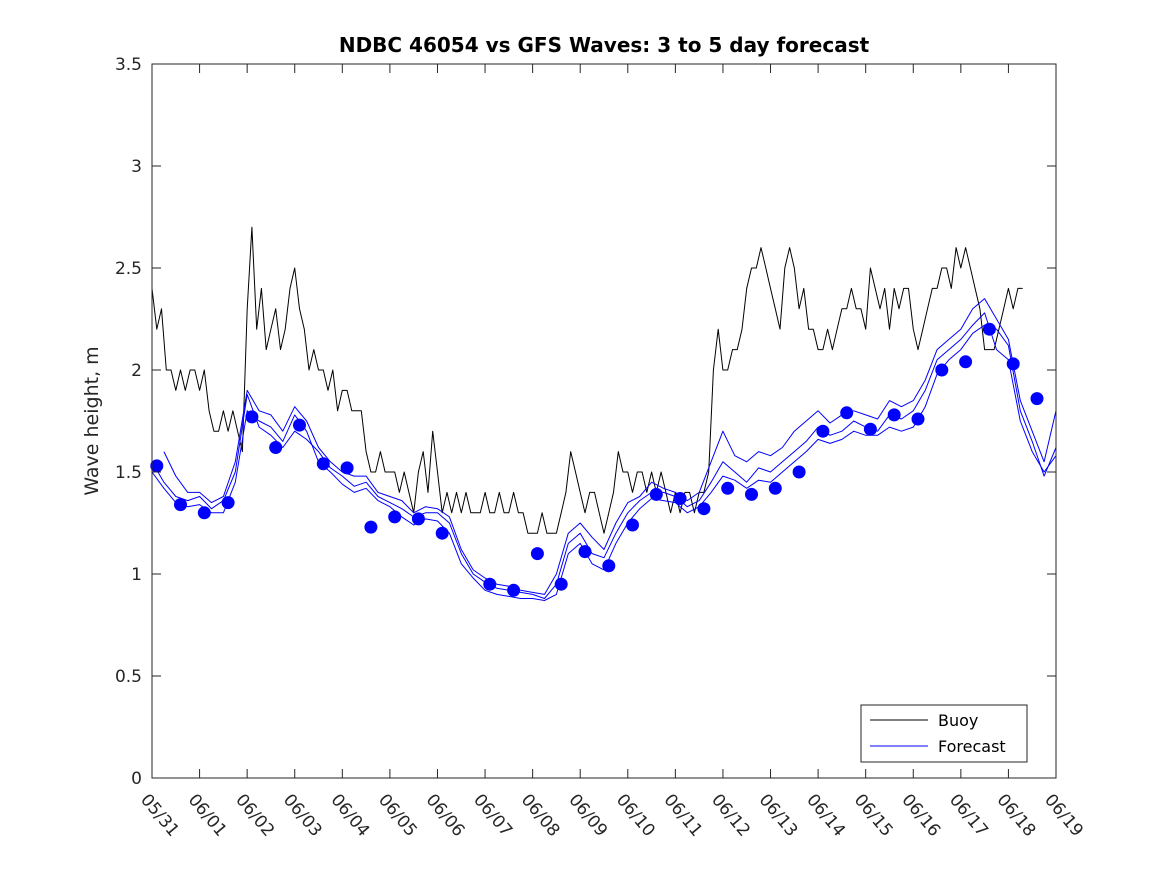 This screenshot has height=880, width=1167. What do you see at coordinates (730, 815) in the screenshot?
I see `x-tick-label: 06/12` at bounding box center [730, 815].